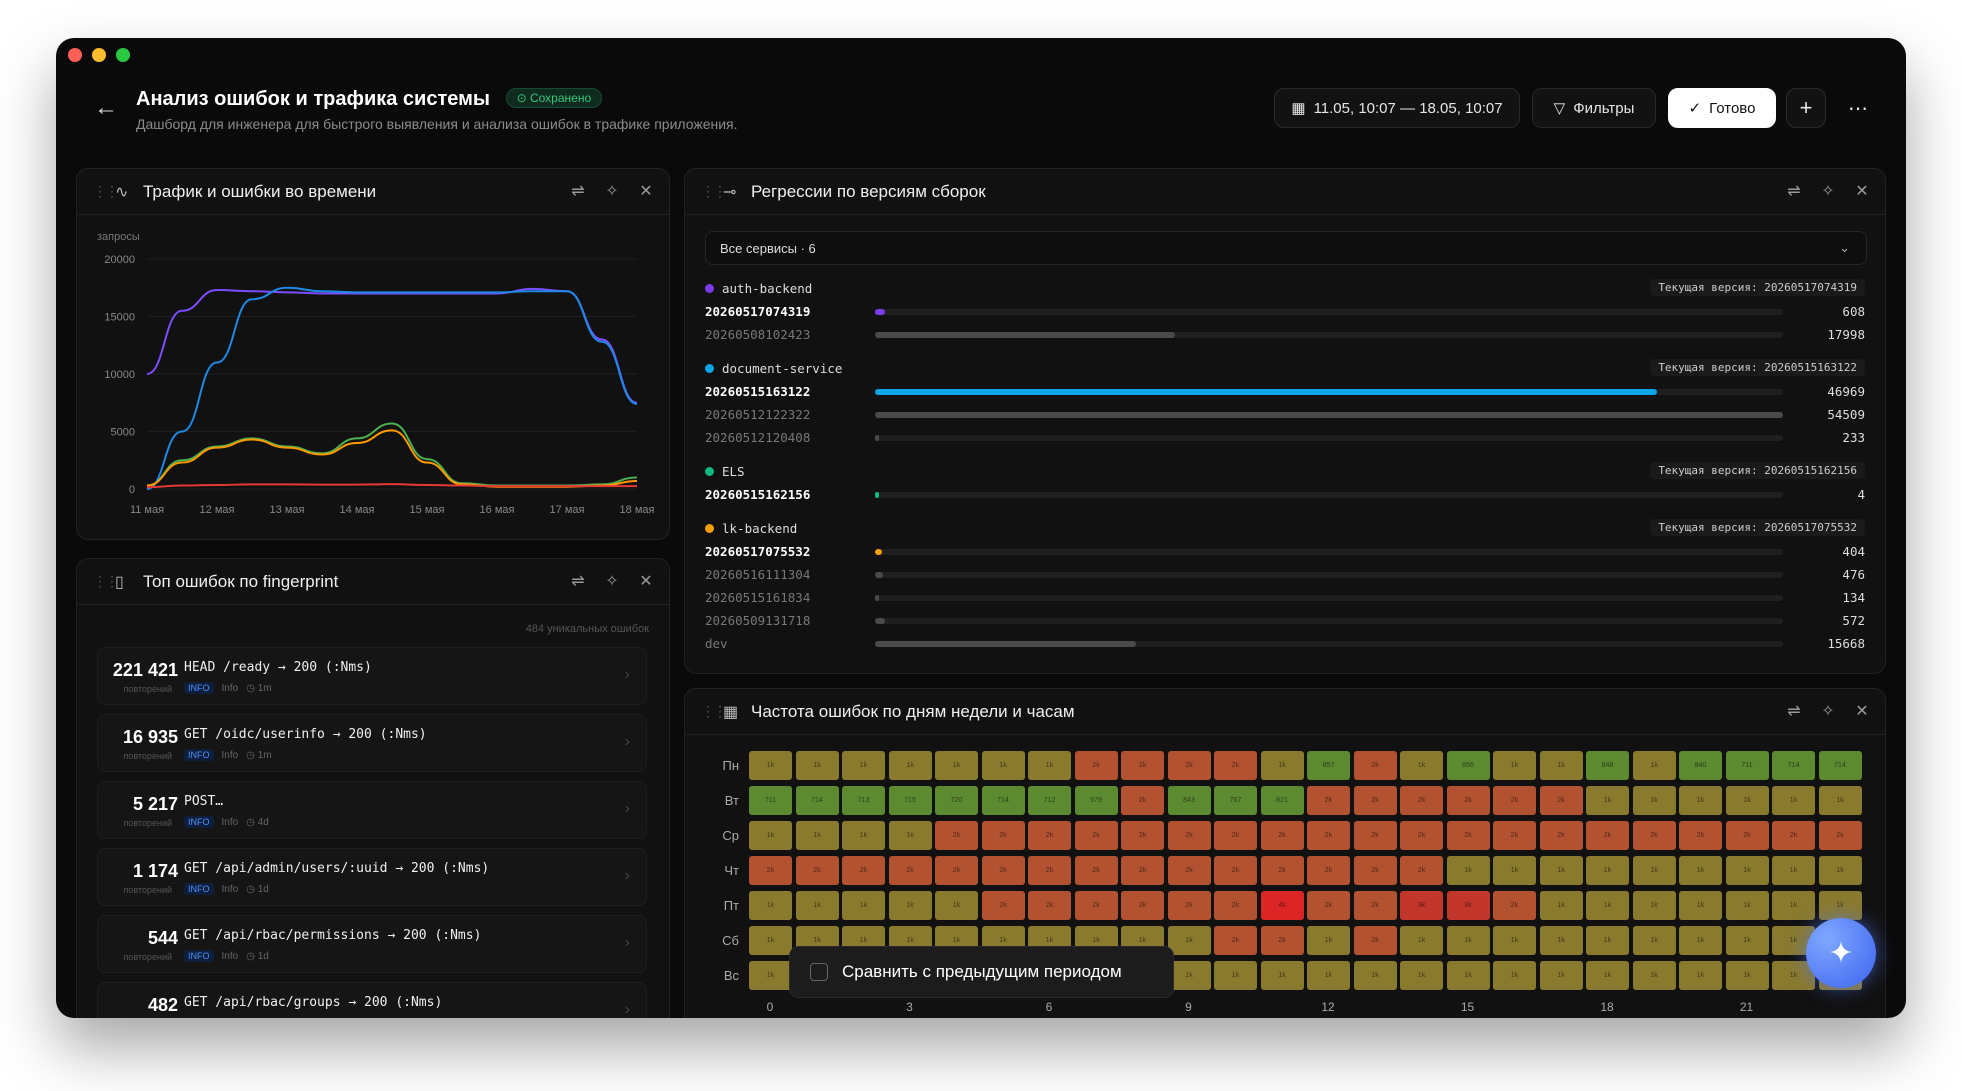  I want to click on heatmap-cell: 715, so click(910, 800).